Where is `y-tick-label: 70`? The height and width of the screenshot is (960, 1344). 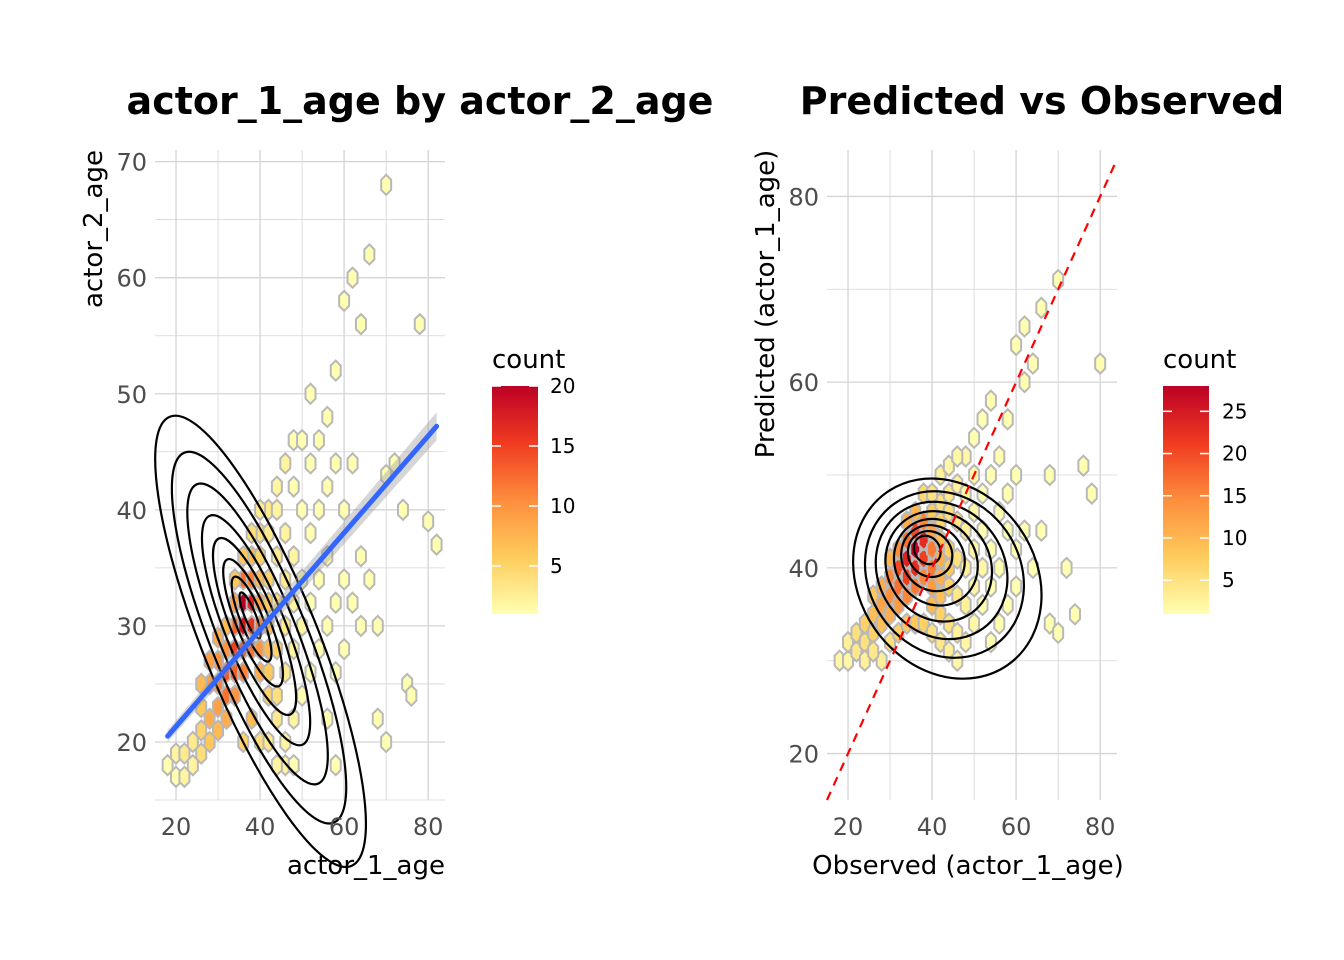 y-tick-label: 70 is located at coordinates (131, 163).